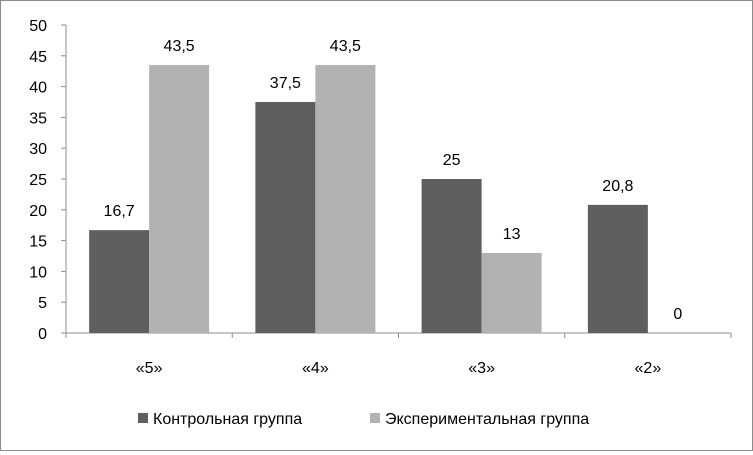 This screenshot has height=455, width=753. I want to click on y-tick-label: 0, so click(42, 334).